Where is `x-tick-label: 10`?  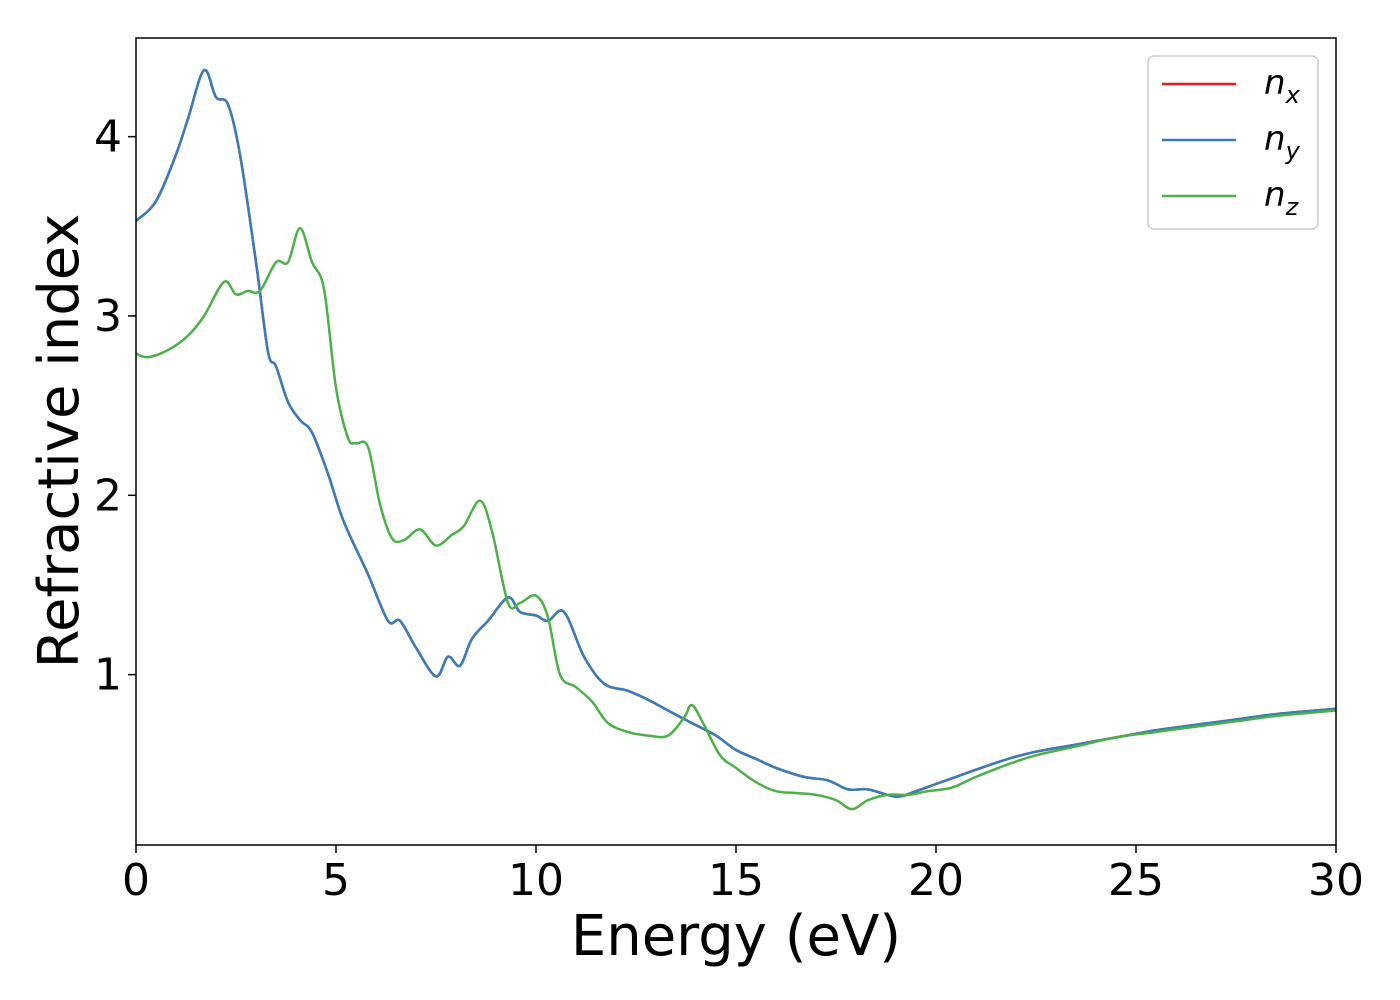
x-tick-label: 10 is located at coordinates (536, 880).